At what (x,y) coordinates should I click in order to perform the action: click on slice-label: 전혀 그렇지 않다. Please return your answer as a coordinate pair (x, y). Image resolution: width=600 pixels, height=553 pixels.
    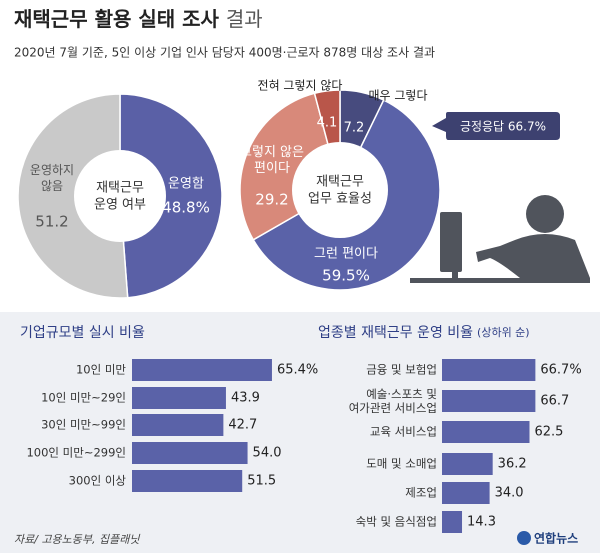
    Looking at the image, I should click on (300, 85).